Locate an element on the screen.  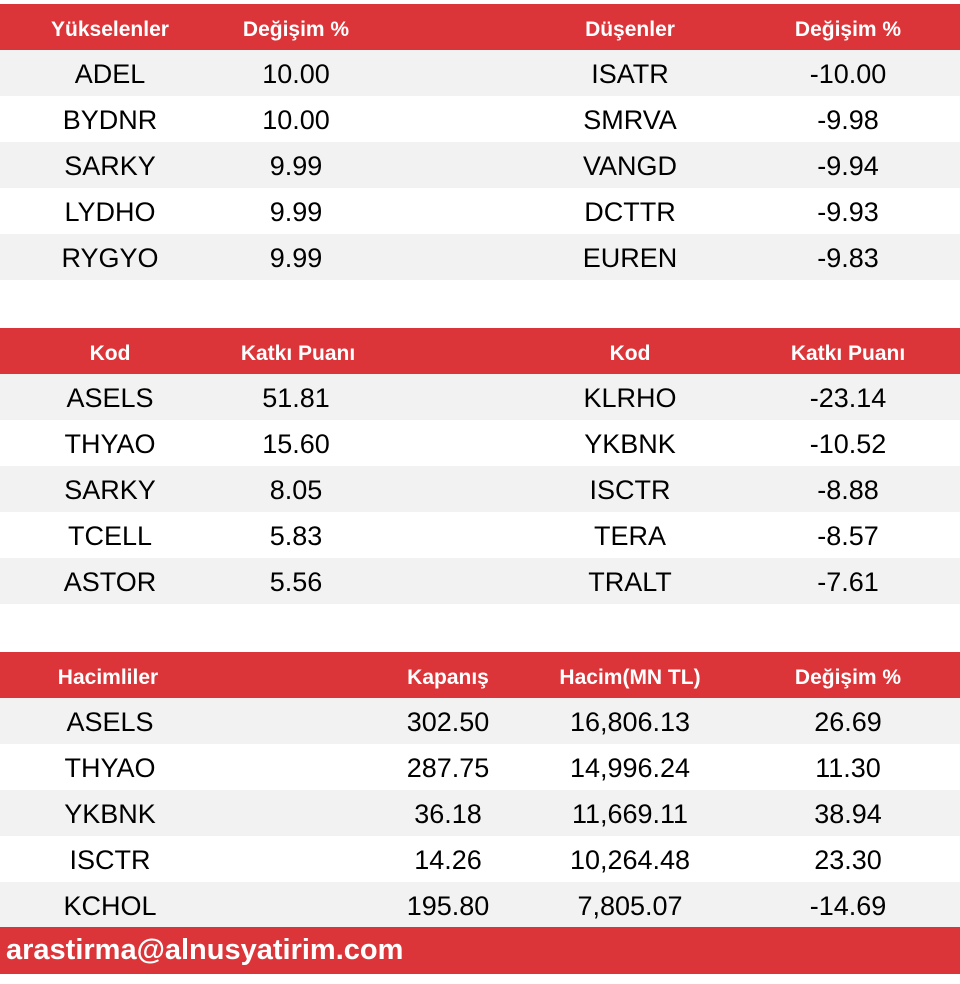
footer-email: arastirma@alnusyatirim.com is located at coordinates (480, 950).